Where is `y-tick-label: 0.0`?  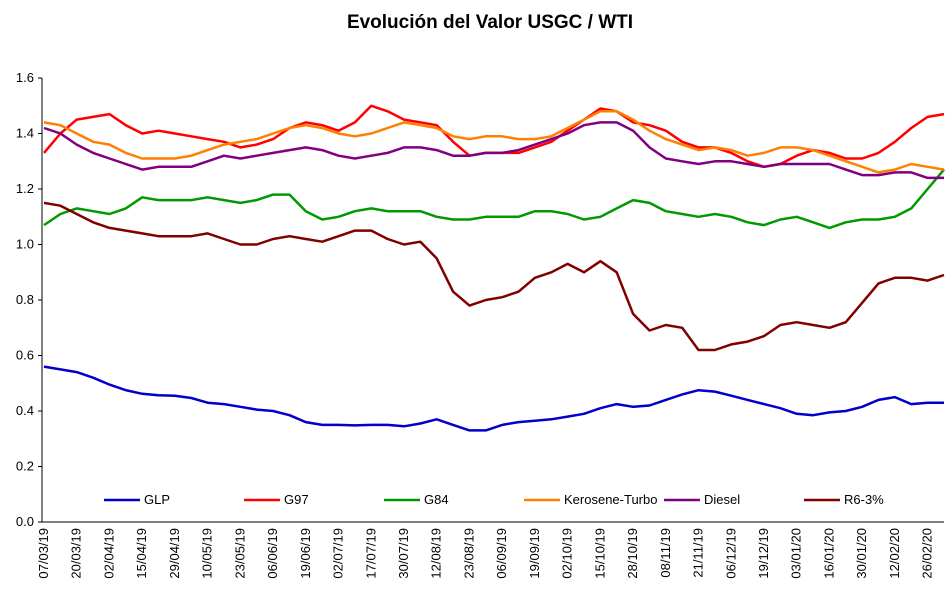
y-tick-label: 0.0 is located at coordinates (25, 521).